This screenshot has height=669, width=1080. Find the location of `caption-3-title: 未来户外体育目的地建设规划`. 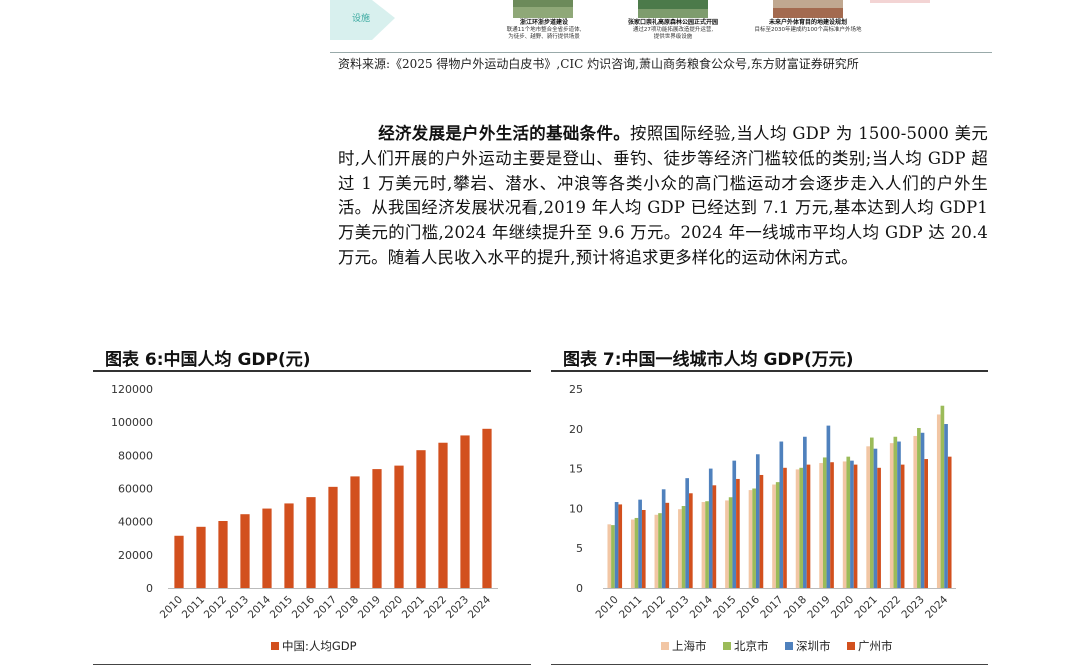

caption-3-title: 未来户外体育目的地建设规划 is located at coordinates (807, 22).